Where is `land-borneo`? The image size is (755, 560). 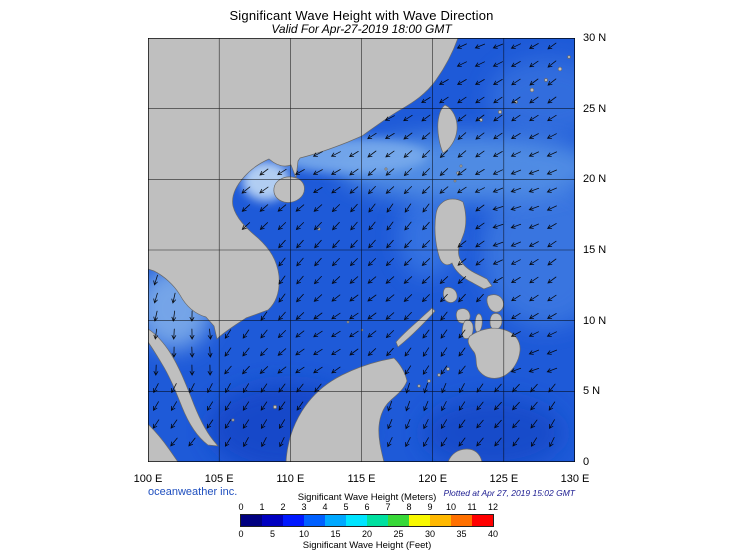 land-borneo is located at coordinates (346, 409).